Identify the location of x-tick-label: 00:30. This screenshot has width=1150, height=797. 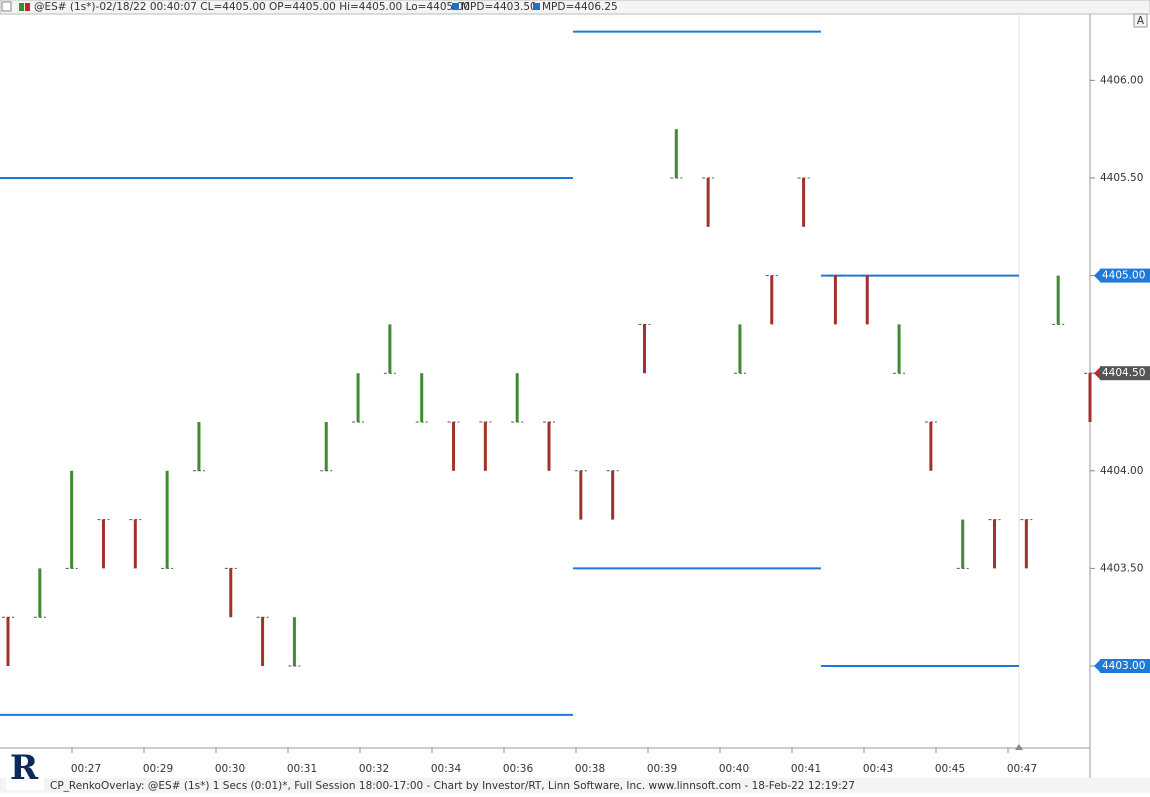
(230, 769).